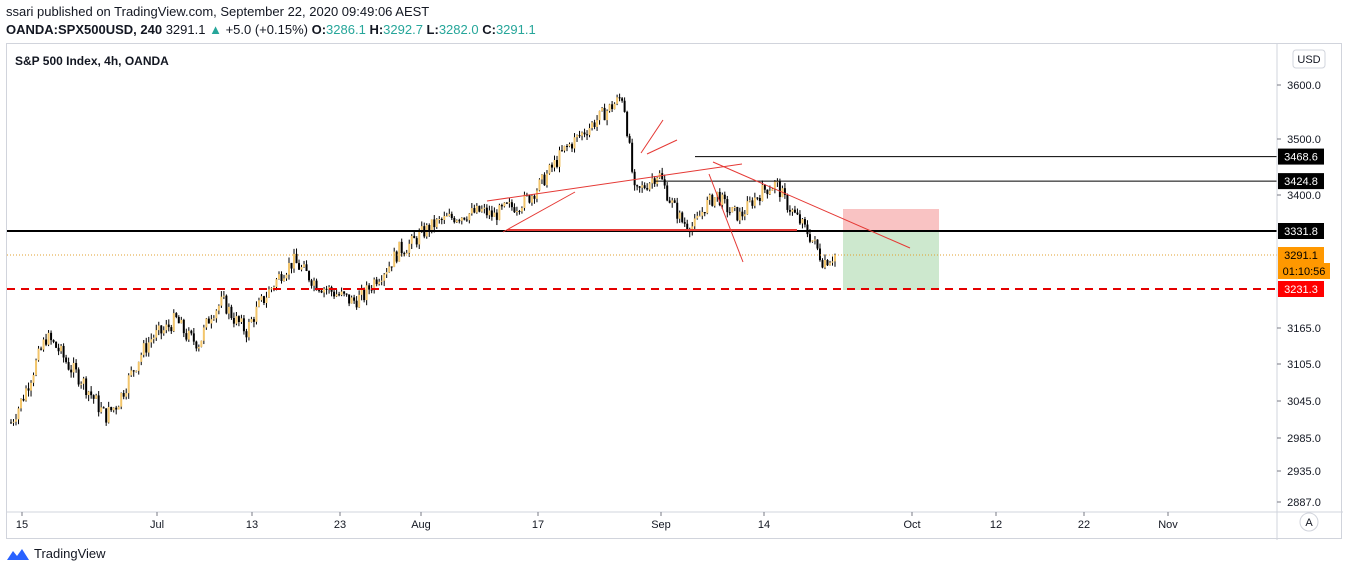  I want to click on countdown-label: 01:10:56, so click(1304, 271).